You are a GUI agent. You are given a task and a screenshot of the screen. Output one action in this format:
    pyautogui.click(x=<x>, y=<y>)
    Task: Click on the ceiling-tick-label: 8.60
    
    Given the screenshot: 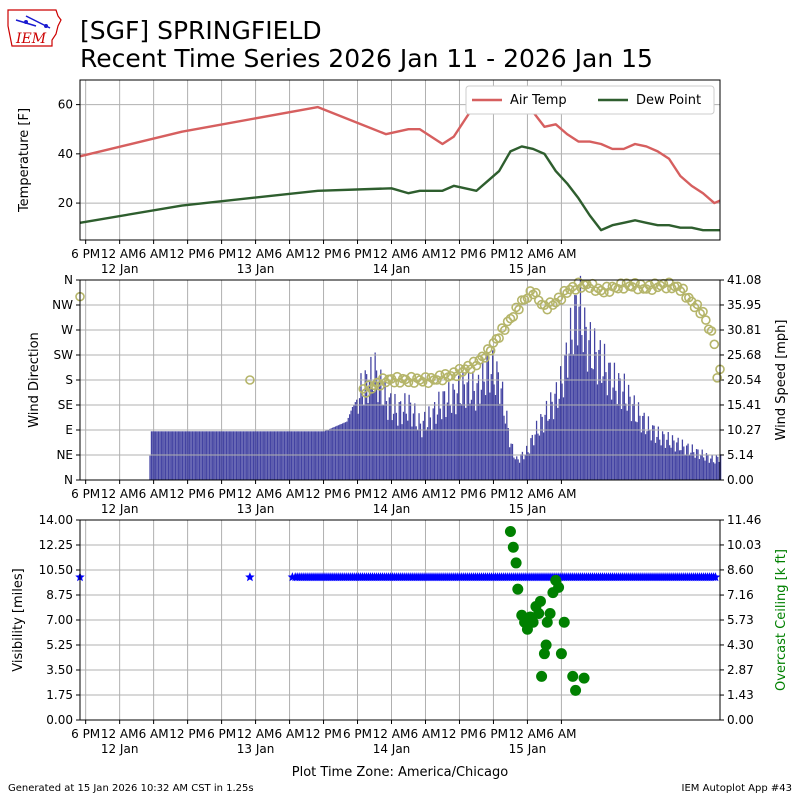 What is the action you would take?
    pyautogui.click(x=740, y=570)
    